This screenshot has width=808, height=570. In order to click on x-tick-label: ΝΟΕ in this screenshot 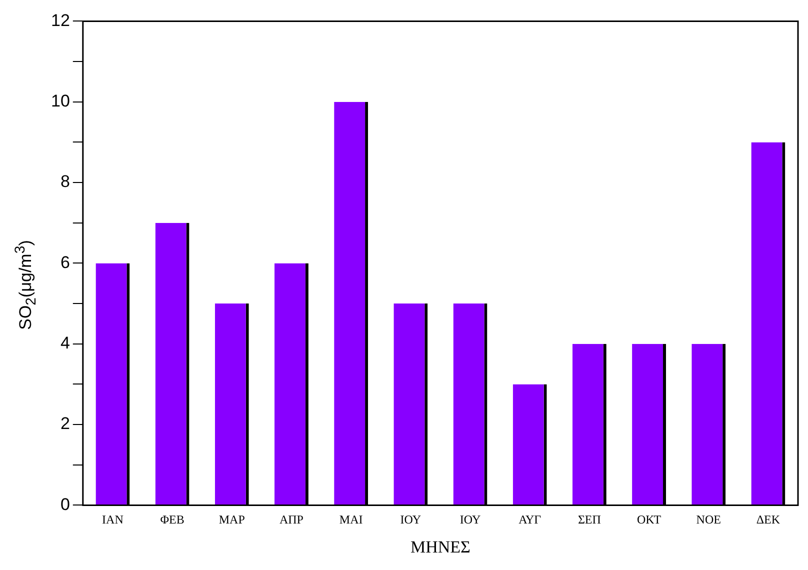, I will do `click(708, 519)`.